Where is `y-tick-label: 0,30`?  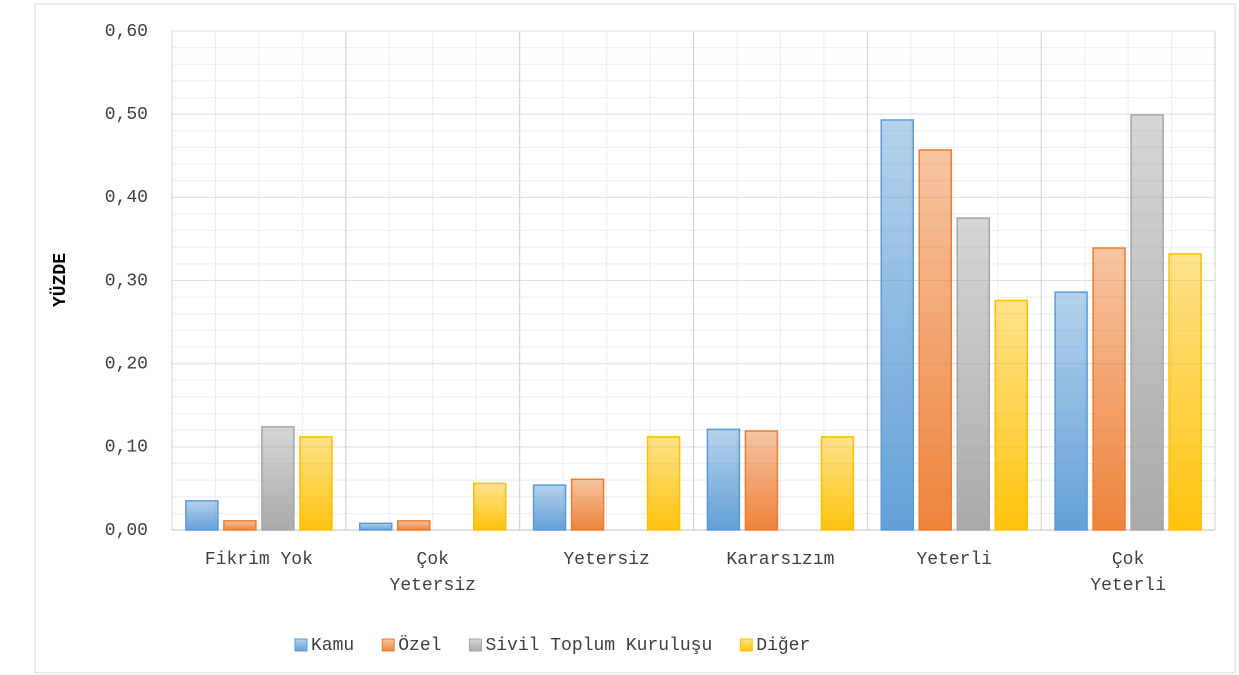
y-tick-label: 0,30 is located at coordinates (126, 281).